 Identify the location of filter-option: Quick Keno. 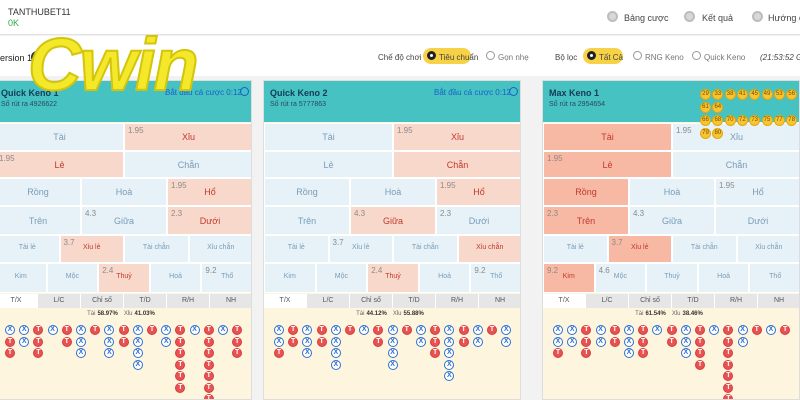
(725, 57).